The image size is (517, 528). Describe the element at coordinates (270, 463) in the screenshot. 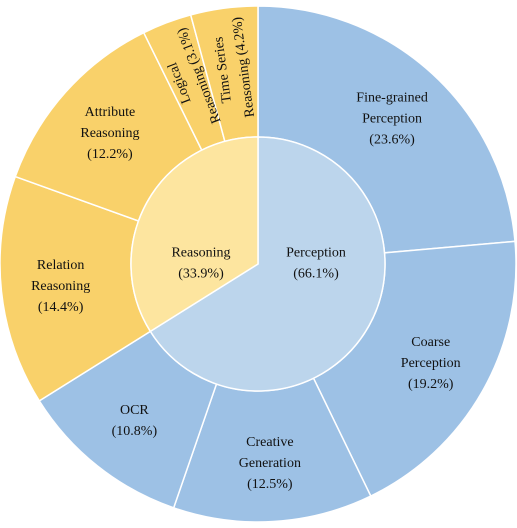

I see `label-creative-generation: Creative Generation (12.5%)` at that location.